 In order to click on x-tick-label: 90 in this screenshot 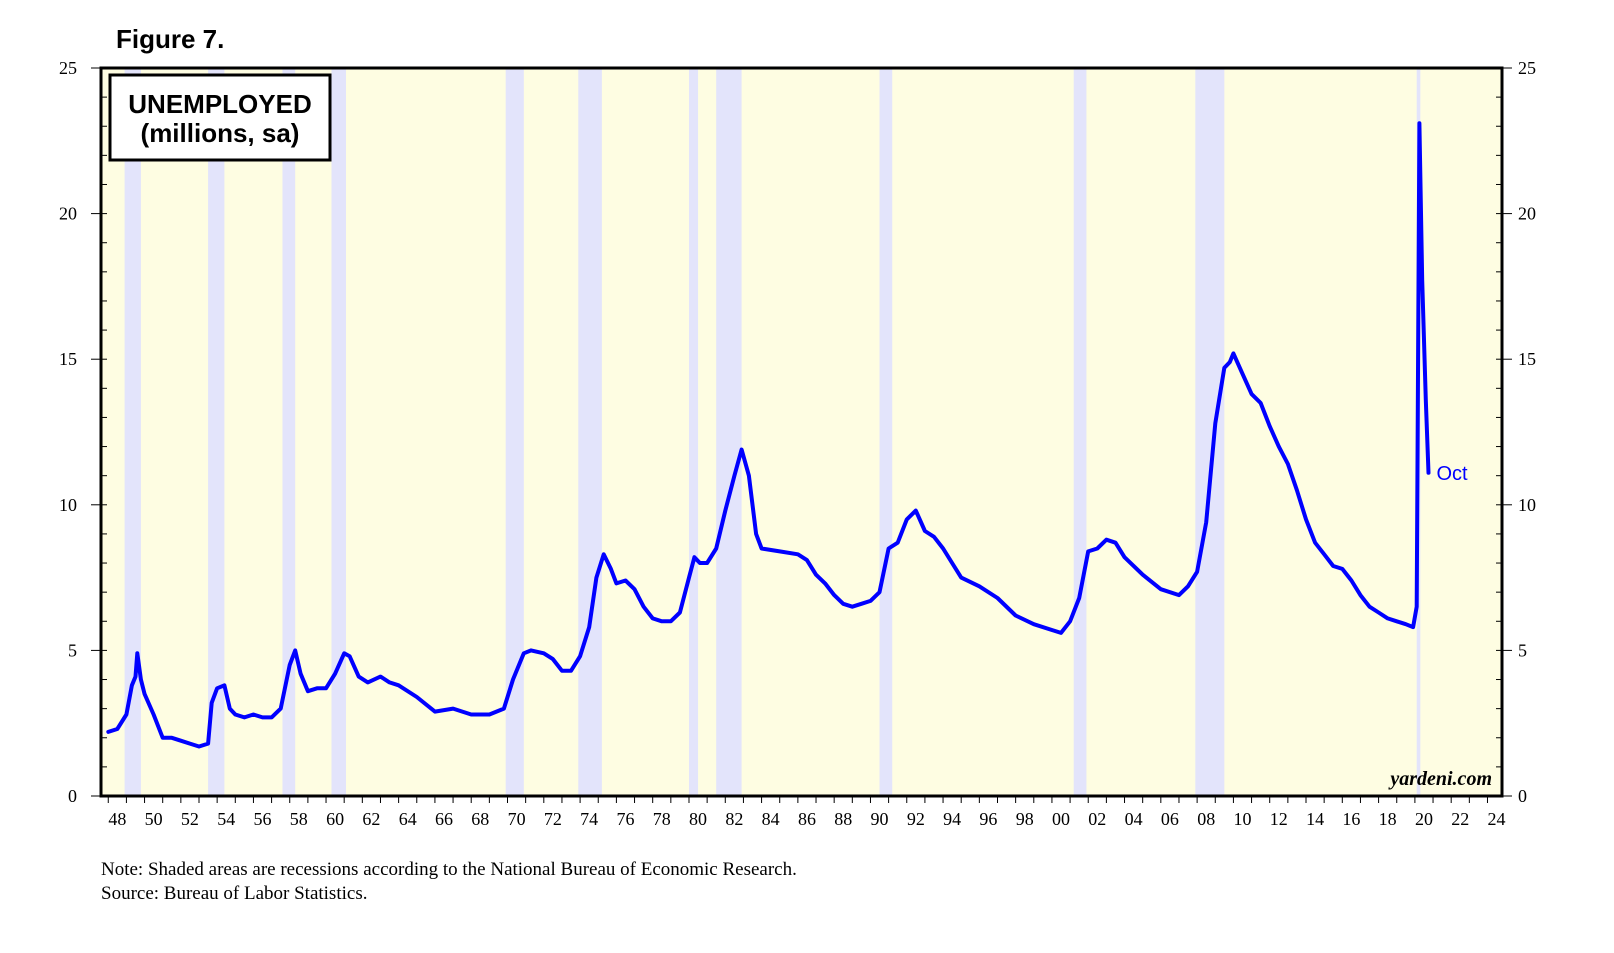, I will do `click(880, 819)`.